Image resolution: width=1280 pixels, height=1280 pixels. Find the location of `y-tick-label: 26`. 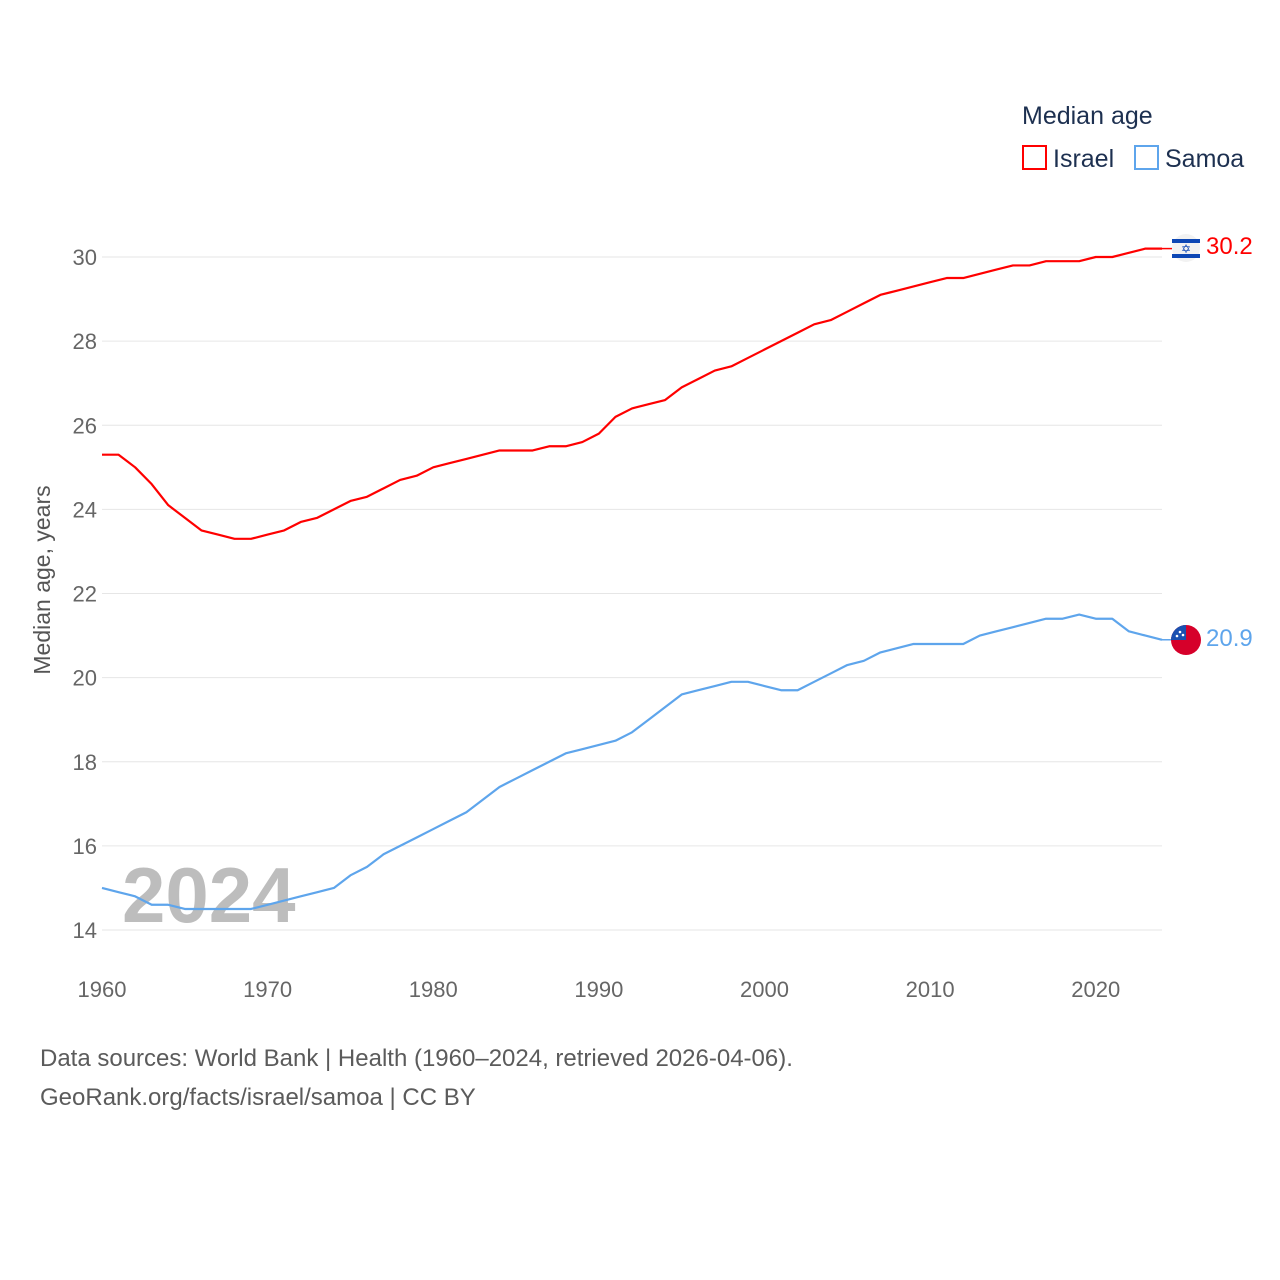

y-tick-label: 26 is located at coordinates (85, 425).